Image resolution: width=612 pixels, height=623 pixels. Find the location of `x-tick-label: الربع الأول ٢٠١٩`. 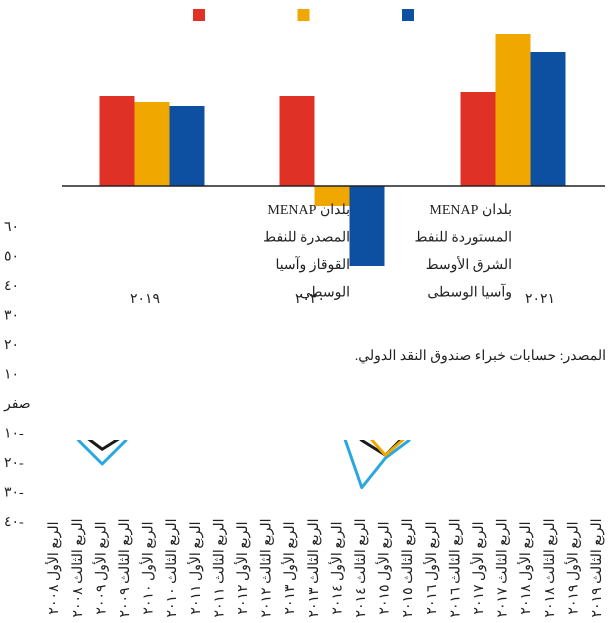

x-tick-label: الربع الأول ٢٠١٩ is located at coordinates (572, 567).